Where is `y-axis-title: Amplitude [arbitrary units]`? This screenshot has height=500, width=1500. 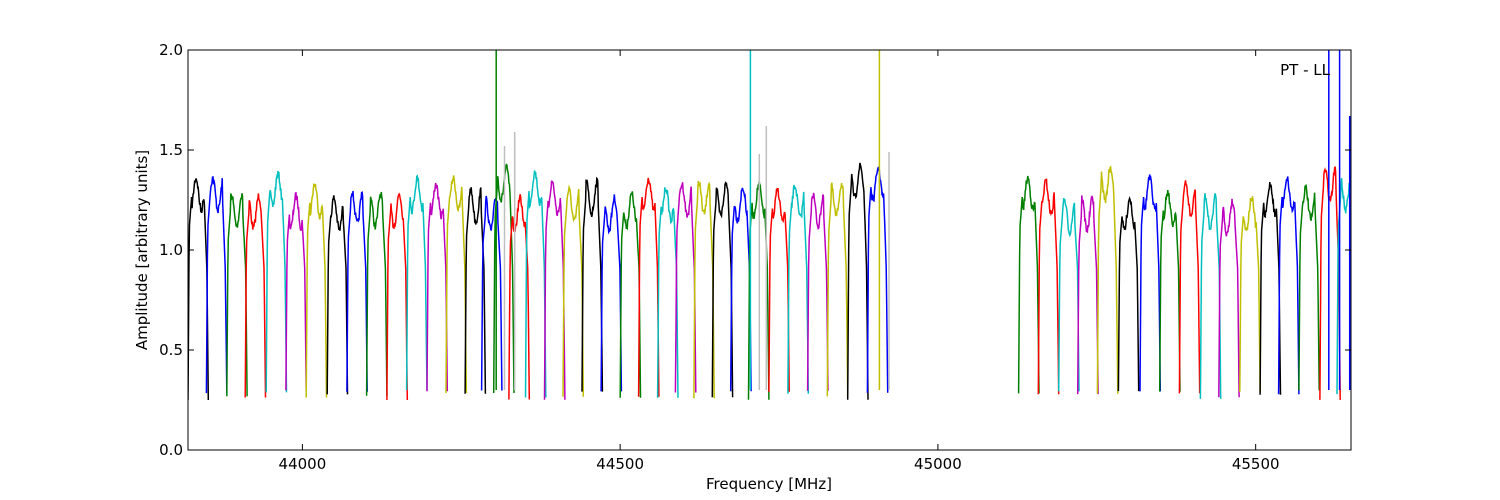
y-axis-title: Amplitude [arbitrary units] is located at coordinates (142, 250).